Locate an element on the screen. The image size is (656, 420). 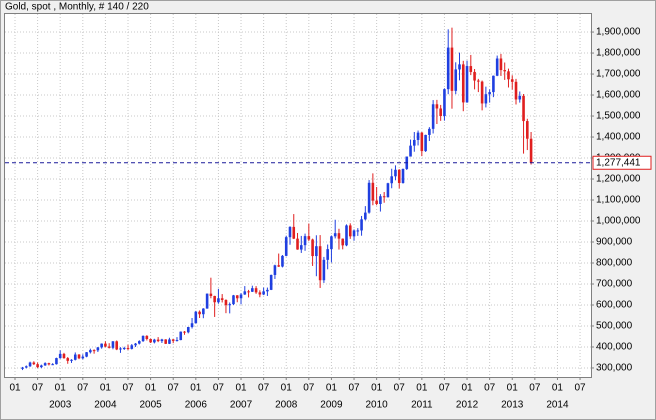
y-tick-label: 1,900,000 is located at coordinates (618, 32).